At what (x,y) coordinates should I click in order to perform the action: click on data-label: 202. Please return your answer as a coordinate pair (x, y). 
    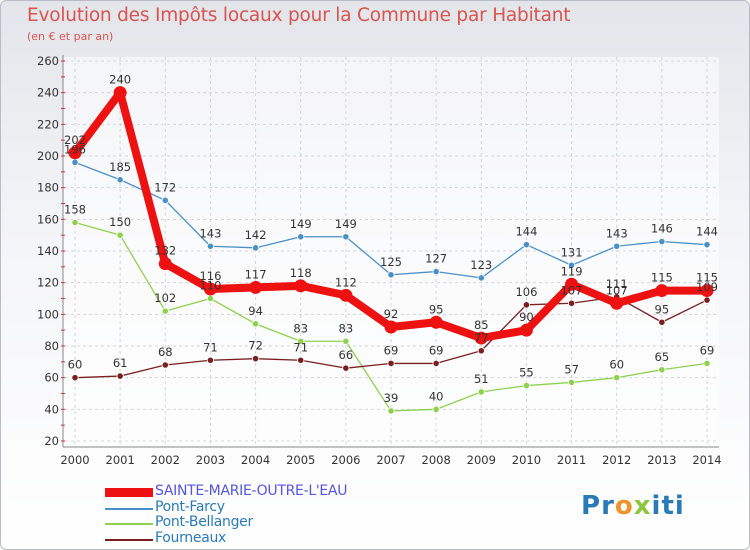
    Looking at the image, I should click on (75, 140).